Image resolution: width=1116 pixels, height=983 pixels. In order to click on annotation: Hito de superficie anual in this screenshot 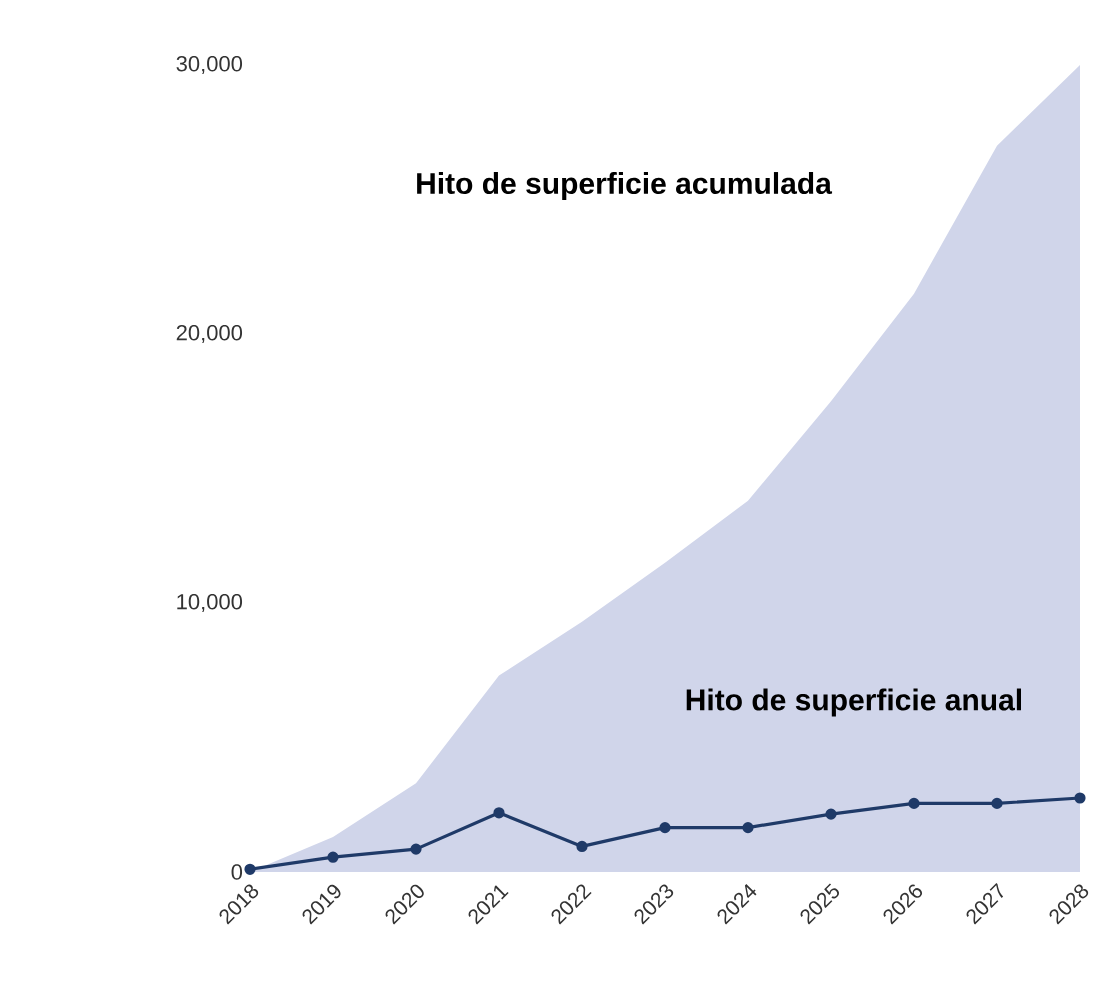, I will do `click(853, 702)`.